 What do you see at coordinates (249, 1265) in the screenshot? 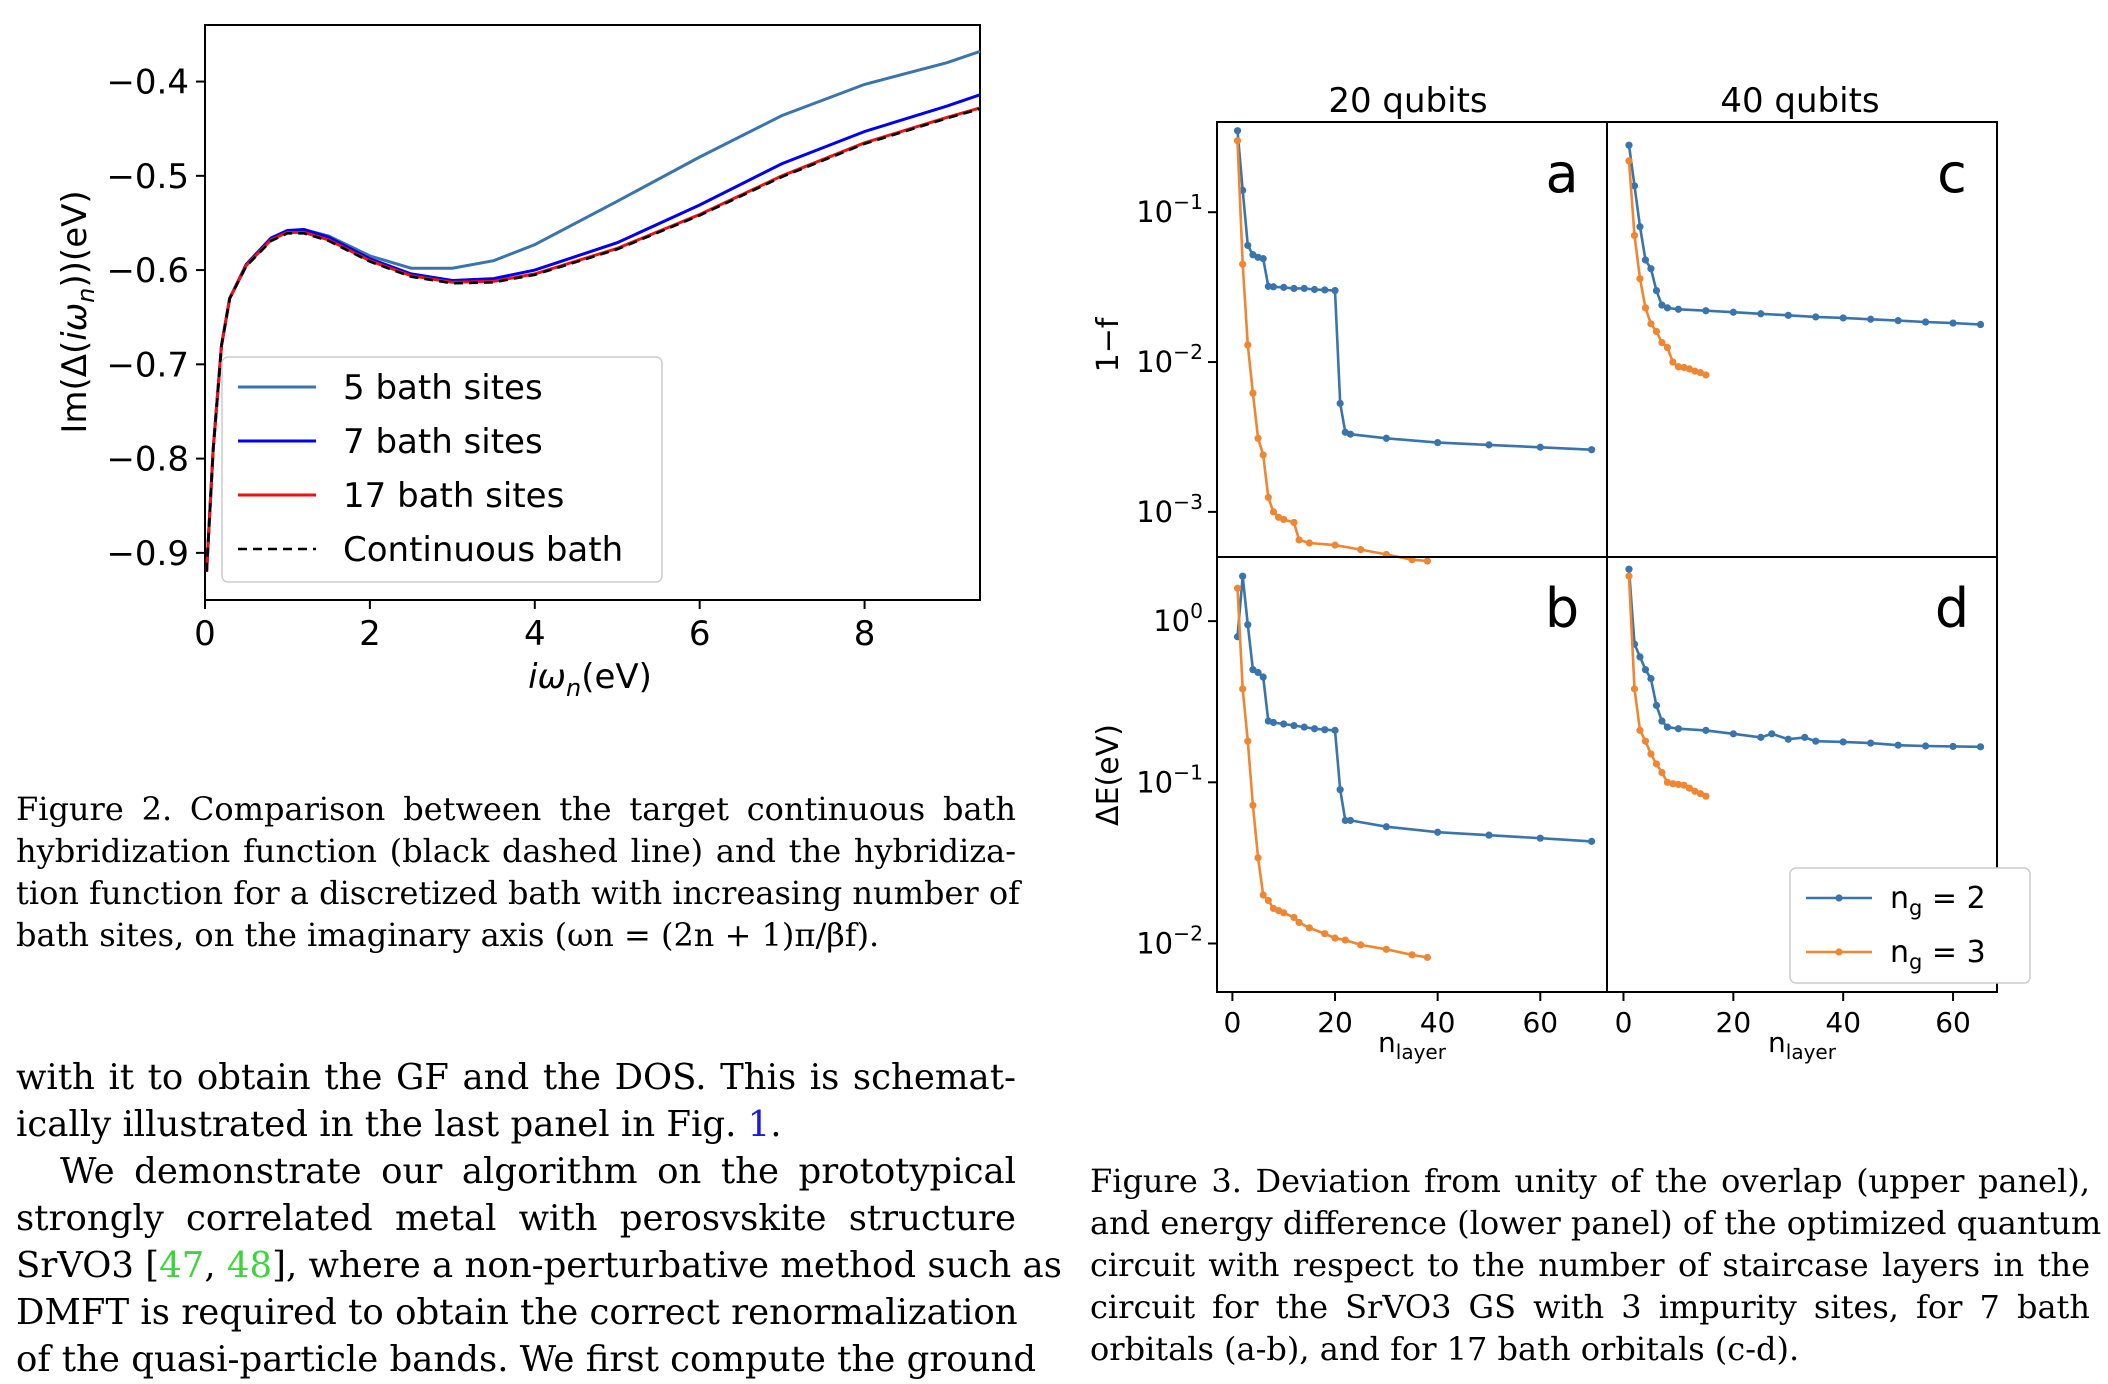
I see `citation-link: 48` at bounding box center [249, 1265].